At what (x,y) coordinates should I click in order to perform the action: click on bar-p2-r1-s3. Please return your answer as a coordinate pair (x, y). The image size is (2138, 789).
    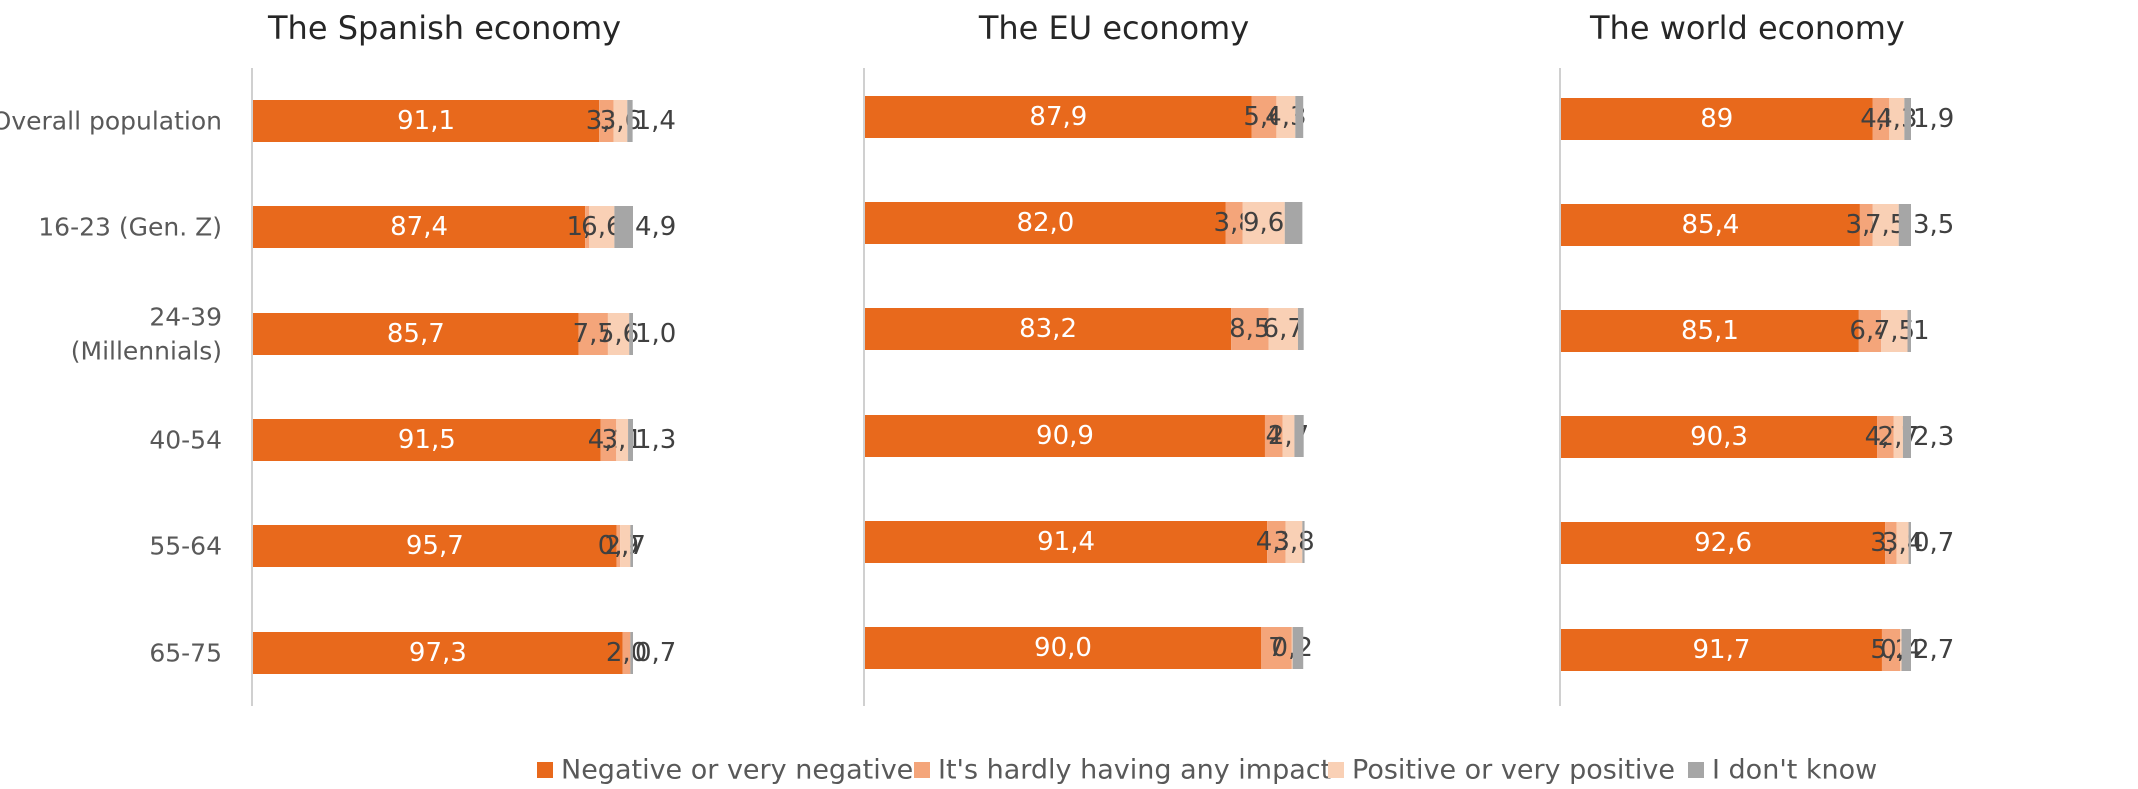
    Looking at the image, I should click on (1904, 225).